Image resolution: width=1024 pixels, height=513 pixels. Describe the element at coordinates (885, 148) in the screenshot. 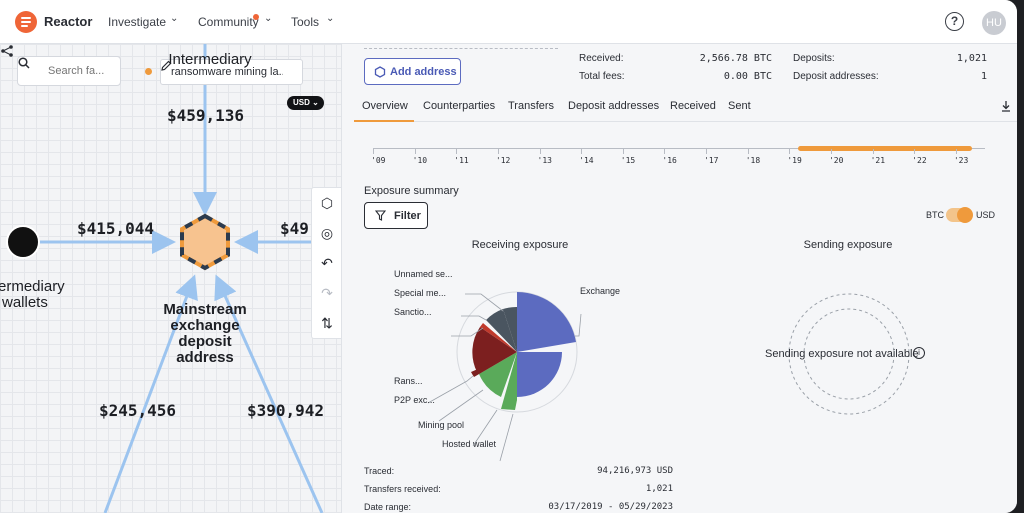

I see `timeline-active-range` at that location.